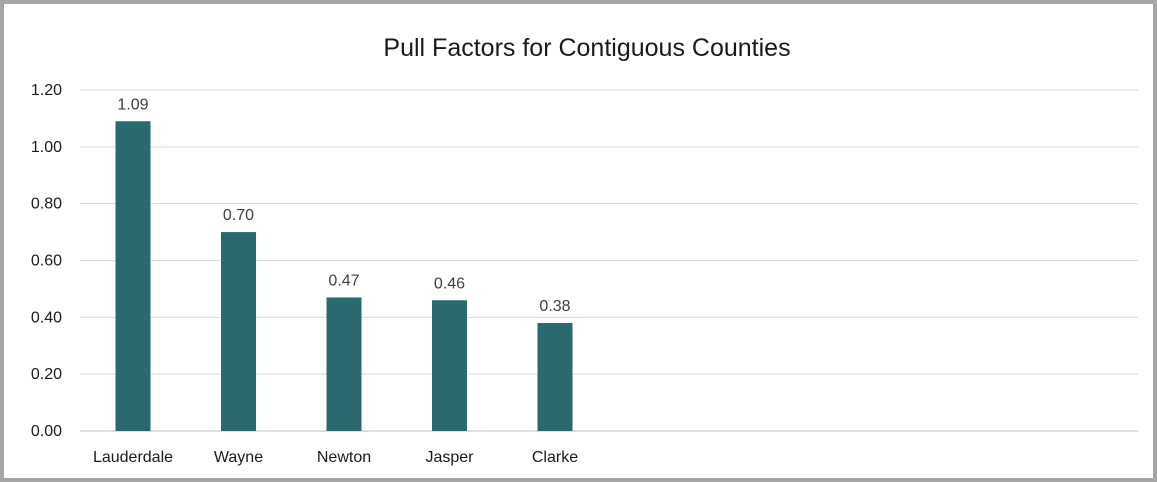  I want to click on category-label: Clarke, so click(555, 457).